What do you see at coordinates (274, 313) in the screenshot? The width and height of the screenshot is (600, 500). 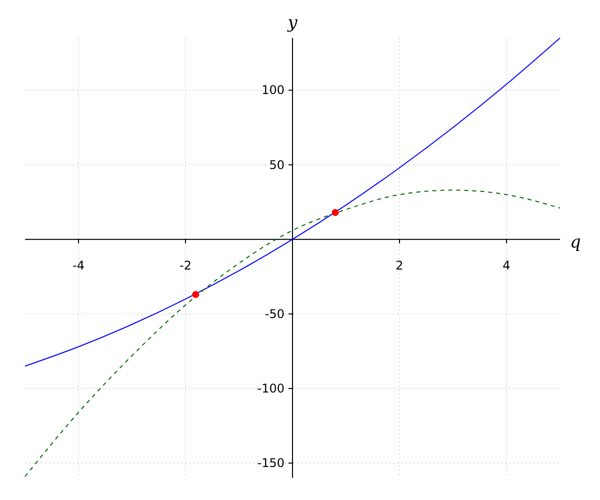 I see `y-tick-label: -50` at bounding box center [274, 313].